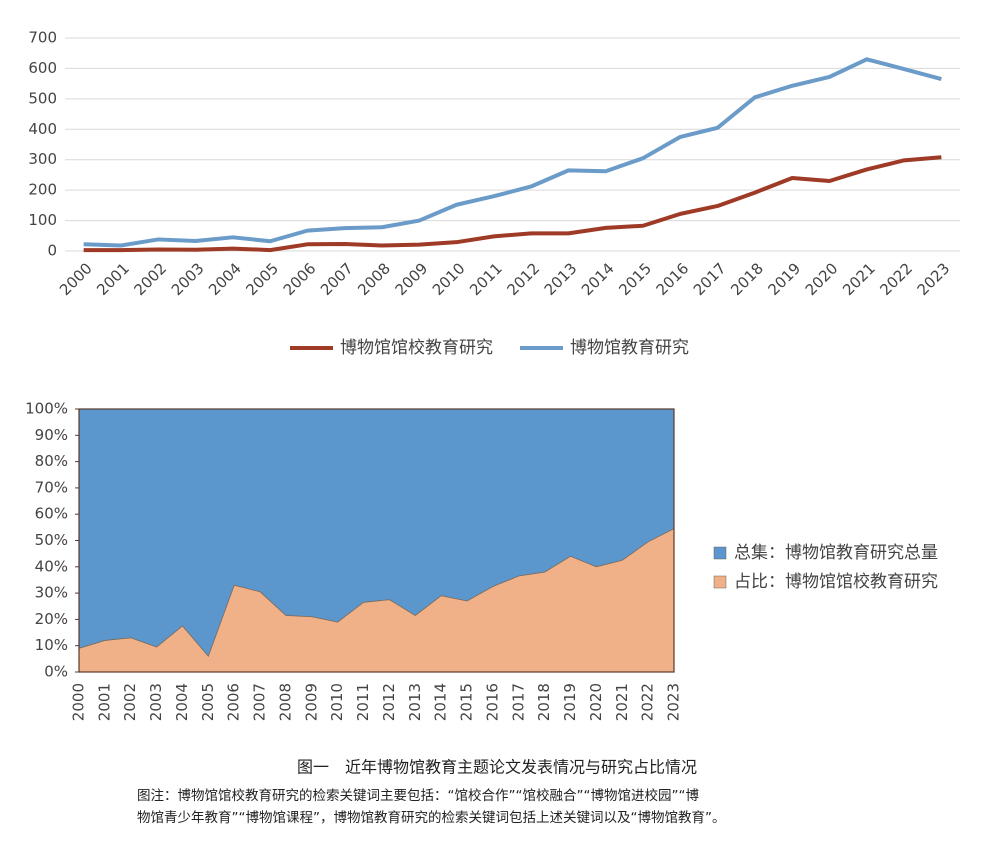 The image size is (1000, 850). What do you see at coordinates (51, 487) in the screenshot?
I see `y-tick-label: 70%` at bounding box center [51, 487].